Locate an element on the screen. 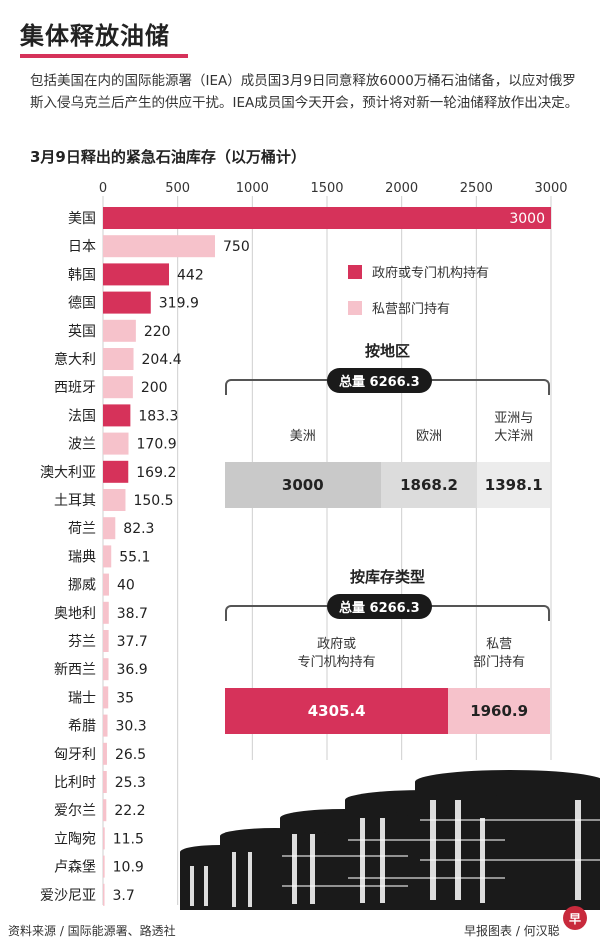 This screenshot has width=600, height=946. category-label: 新西兰 is located at coordinates (75, 670).